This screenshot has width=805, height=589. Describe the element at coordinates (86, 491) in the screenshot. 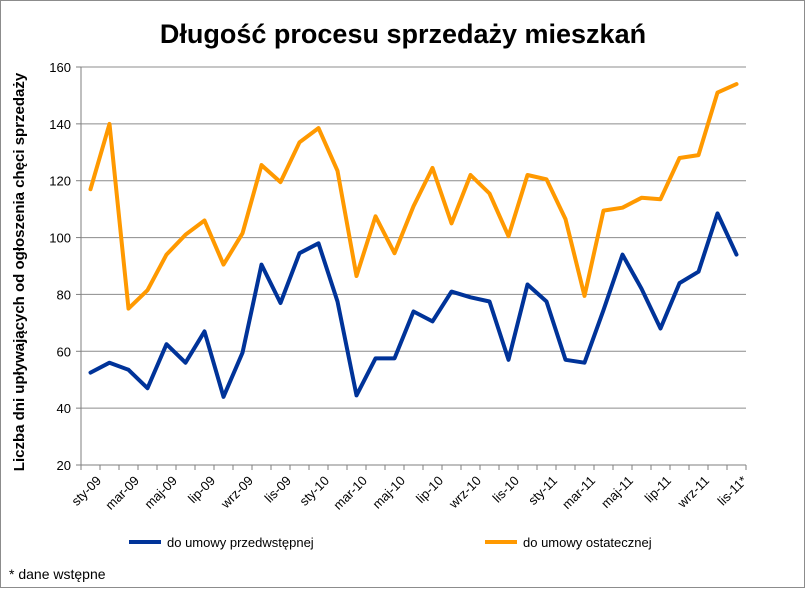

I see `x-tick-label: sty-09` at that location.